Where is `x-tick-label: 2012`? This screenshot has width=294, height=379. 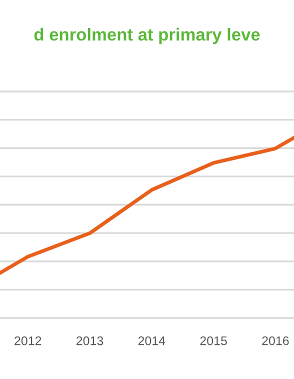
x-tick-label: 2012 is located at coordinates (28, 341).